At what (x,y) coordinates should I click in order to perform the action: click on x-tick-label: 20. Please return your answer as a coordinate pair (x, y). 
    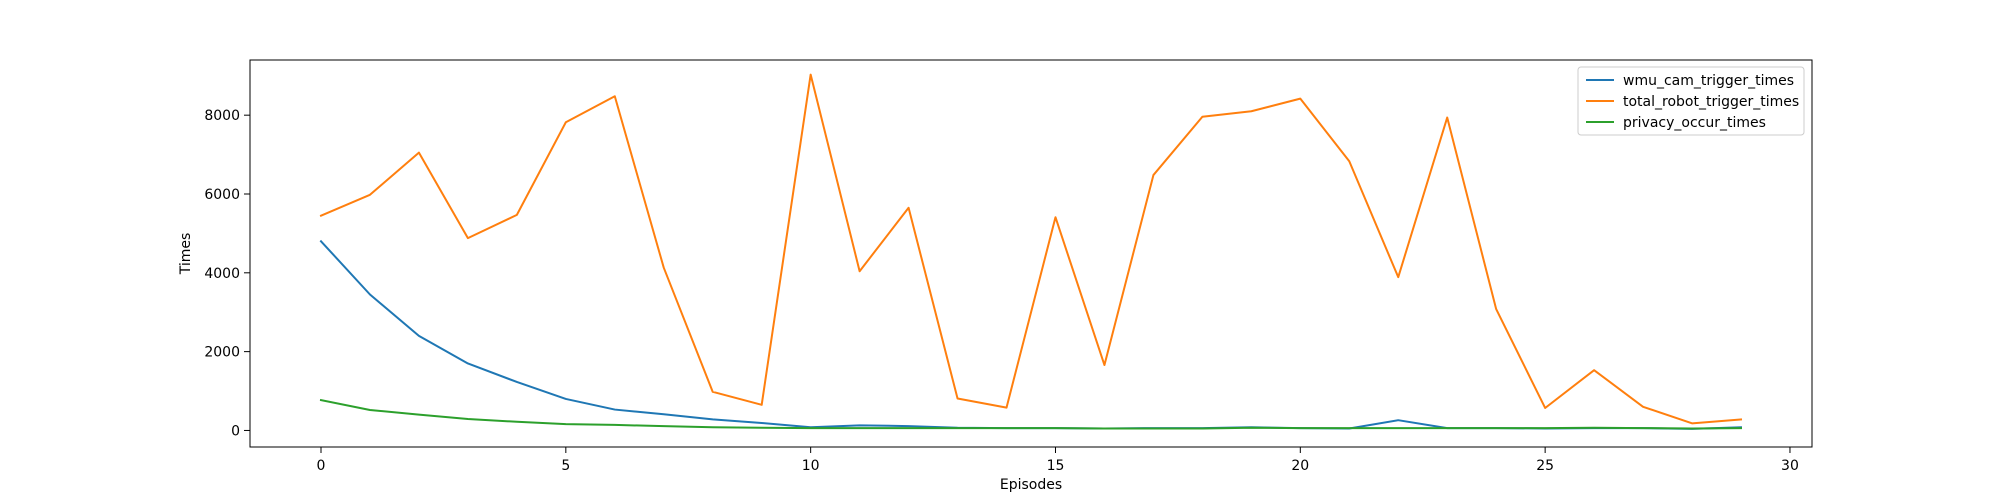
    Looking at the image, I should click on (1300, 466).